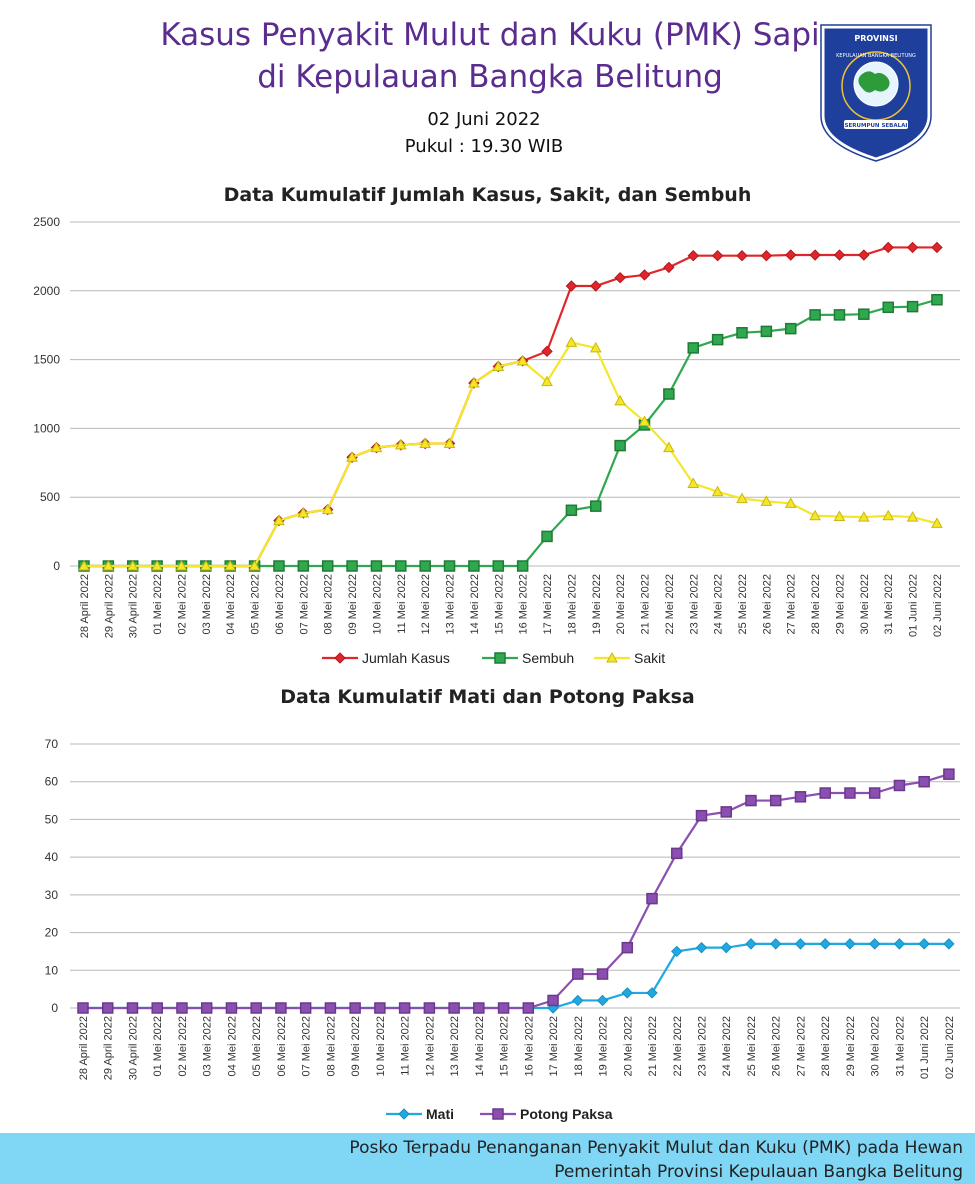 This screenshot has width=975, height=1184. What do you see at coordinates (484, 146) in the screenshot?
I see `report-time: Pukul : 19.30 WIB` at bounding box center [484, 146].